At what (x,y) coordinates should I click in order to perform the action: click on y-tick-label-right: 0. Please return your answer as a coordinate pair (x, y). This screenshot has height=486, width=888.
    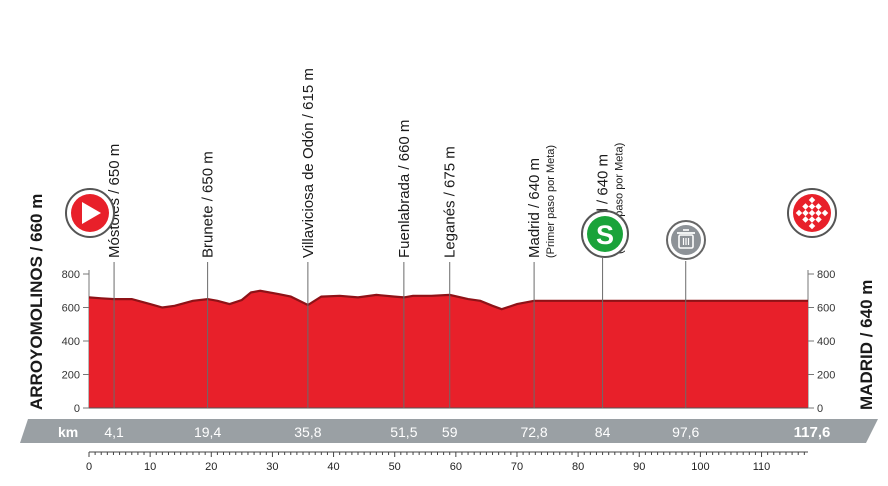
    Looking at the image, I should click on (820, 409).